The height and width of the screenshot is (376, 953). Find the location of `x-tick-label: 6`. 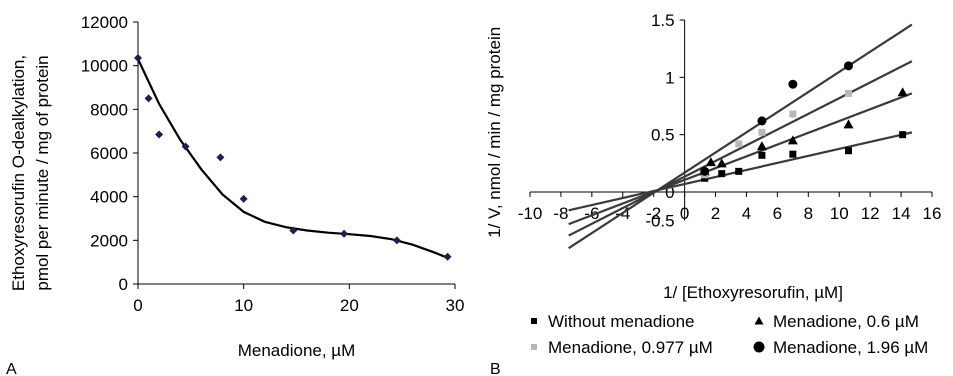

x-tick-label: 6 is located at coordinates (777, 213).